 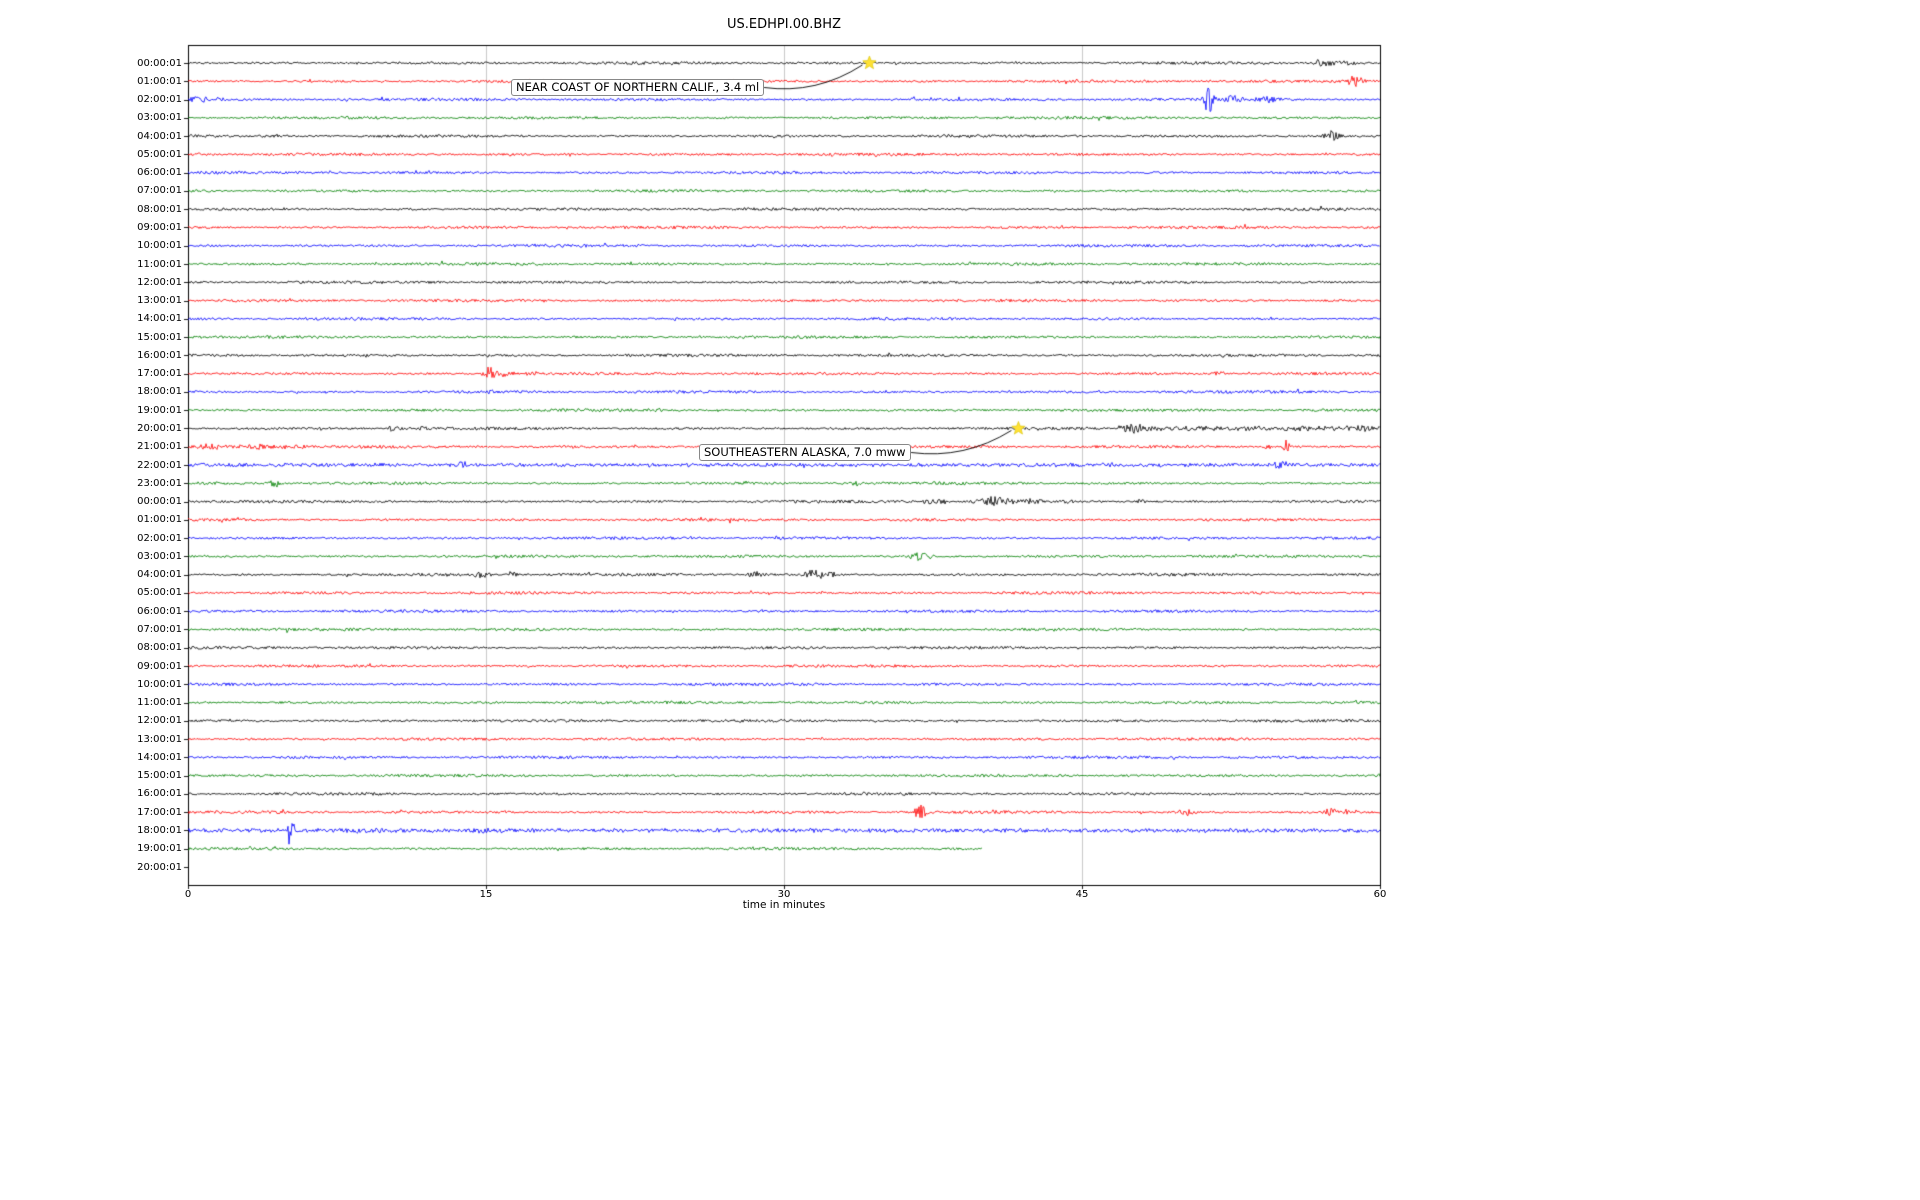 I want to click on x-tick-label: 15, so click(x=486, y=894).